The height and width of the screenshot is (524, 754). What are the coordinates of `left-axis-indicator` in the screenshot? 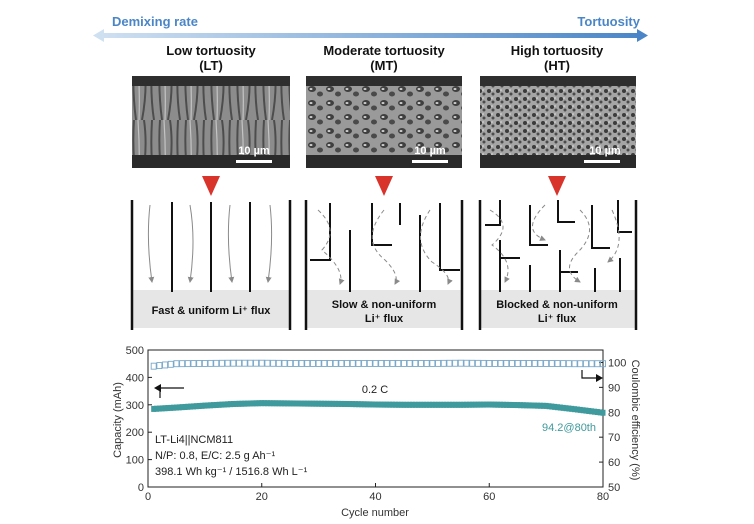 It's located at (171, 392).